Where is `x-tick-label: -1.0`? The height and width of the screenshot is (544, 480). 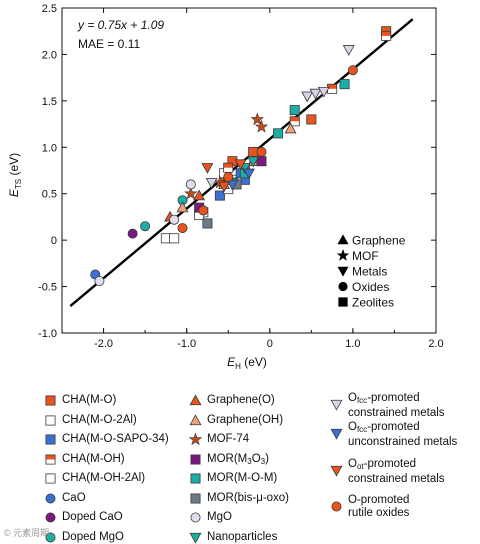 x-tick-label: -1.0 is located at coordinates (186, 344).